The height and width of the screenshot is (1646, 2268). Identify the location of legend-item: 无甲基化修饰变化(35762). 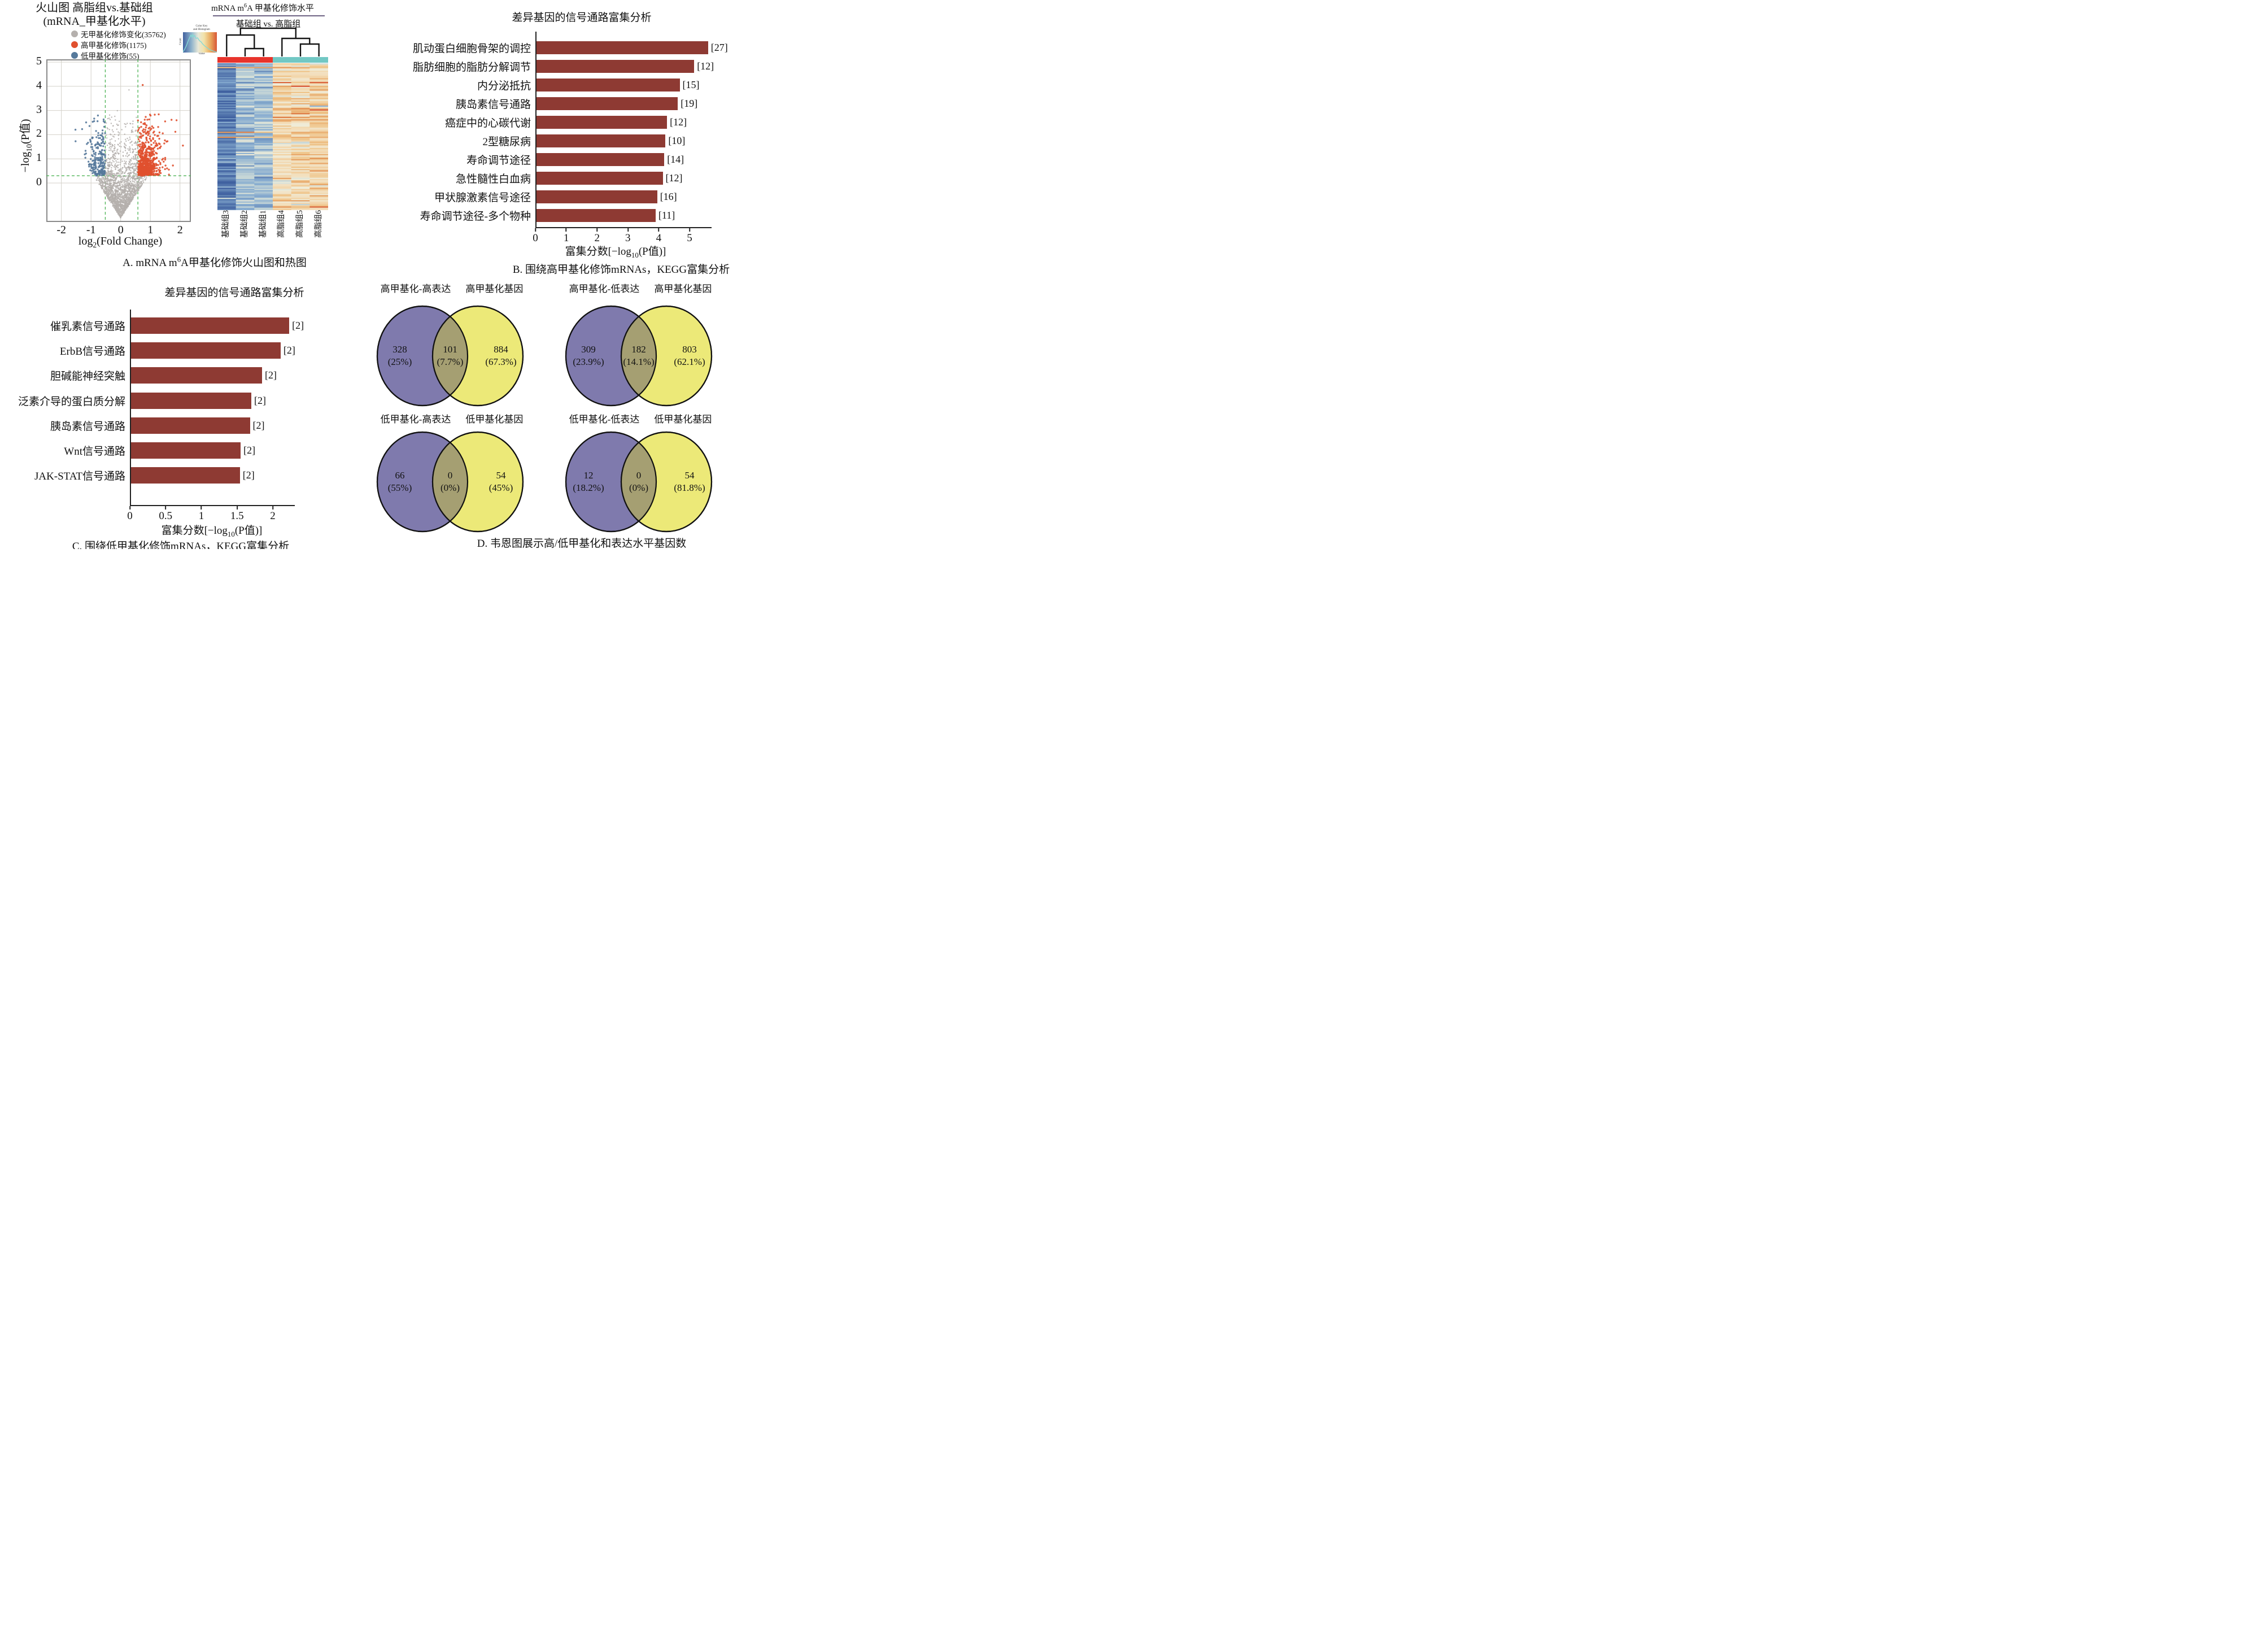
(118, 33).